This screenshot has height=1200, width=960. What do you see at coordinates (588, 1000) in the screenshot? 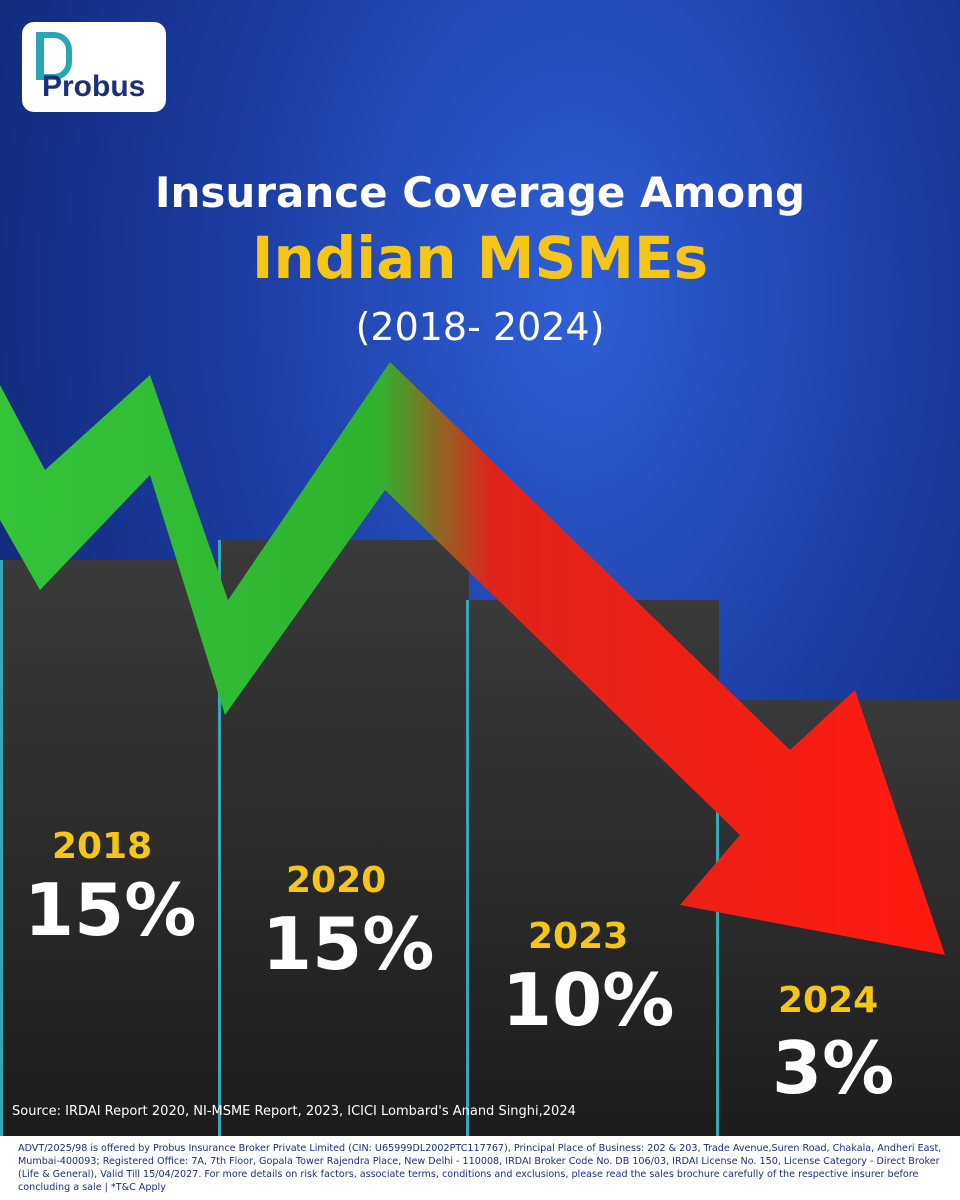
I see `stat-value: 10%` at bounding box center [588, 1000].